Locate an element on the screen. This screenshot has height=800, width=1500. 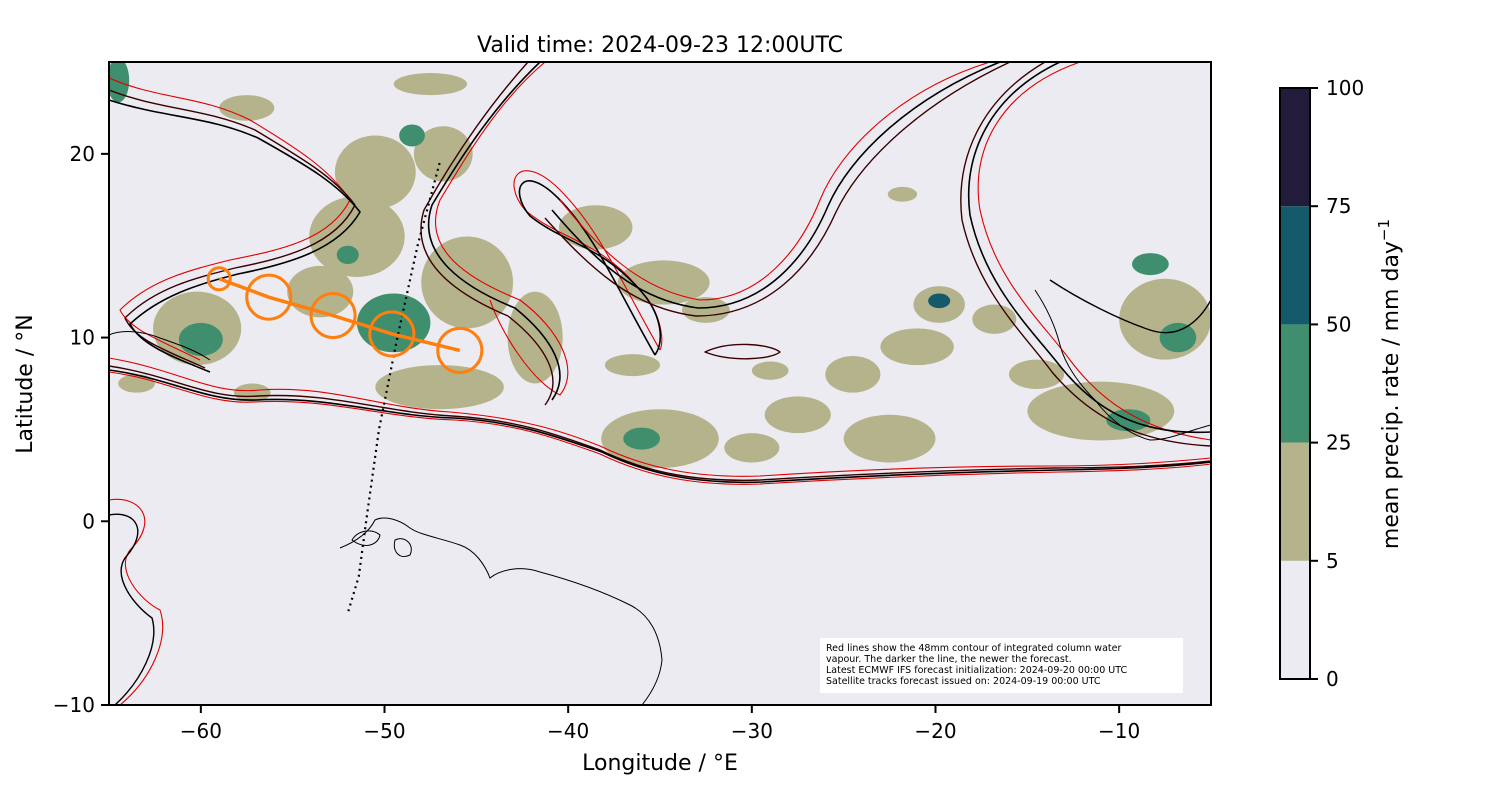
y-tick-label-0: −10 is located at coordinates (74, 705).